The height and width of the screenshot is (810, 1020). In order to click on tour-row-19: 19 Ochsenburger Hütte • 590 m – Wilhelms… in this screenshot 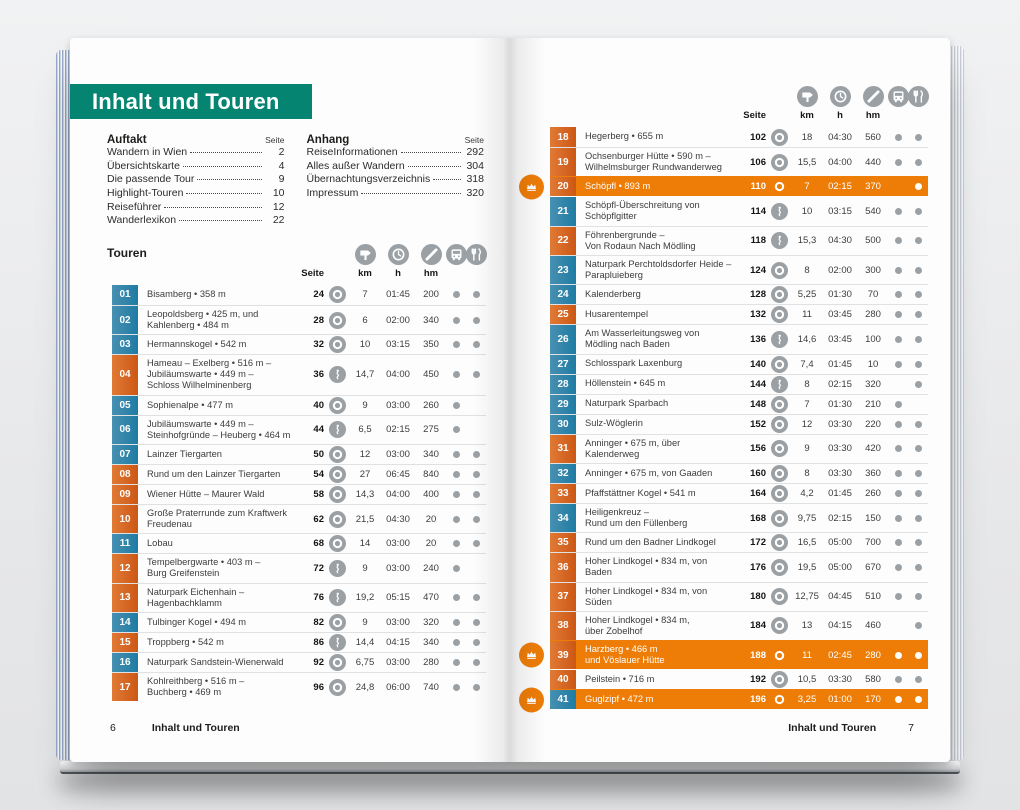, I will do `click(739, 162)`.